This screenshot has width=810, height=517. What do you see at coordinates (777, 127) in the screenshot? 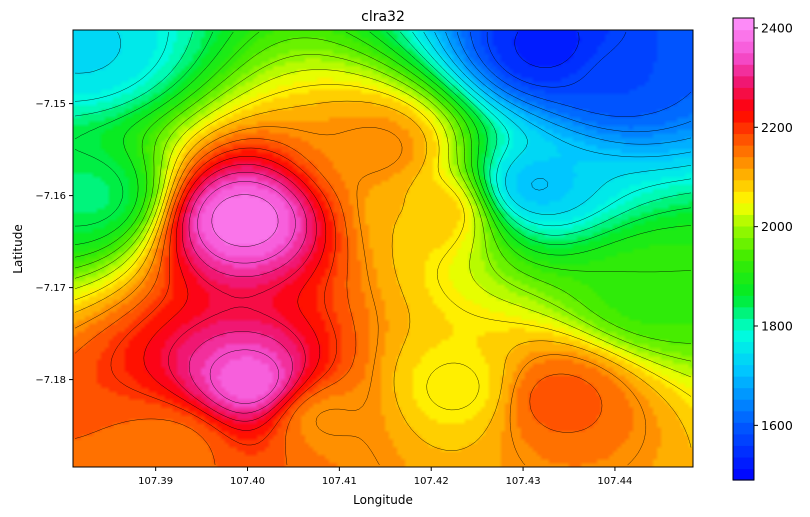
I see `colorbar-tick-label: 2200` at bounding box center [777, 127].